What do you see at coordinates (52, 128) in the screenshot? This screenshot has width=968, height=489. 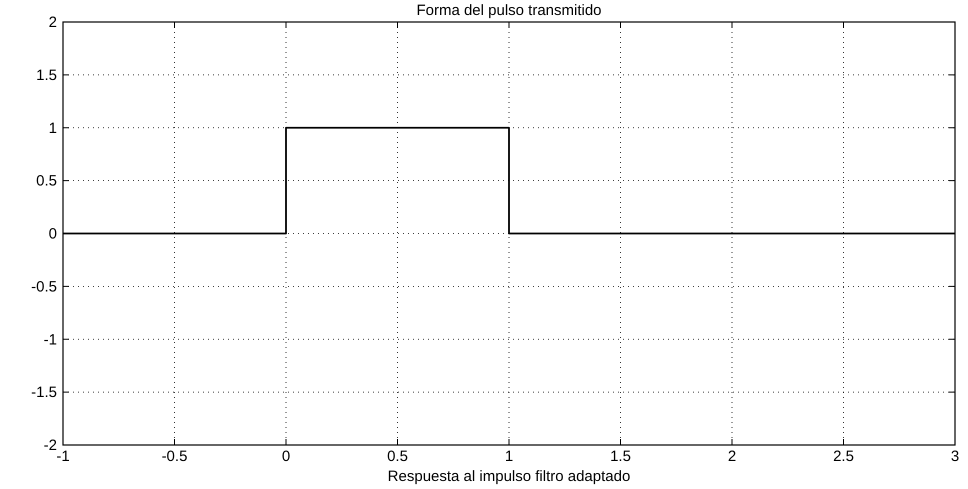 I see `y-tick-label: 1` at bounding box center [52, 128].